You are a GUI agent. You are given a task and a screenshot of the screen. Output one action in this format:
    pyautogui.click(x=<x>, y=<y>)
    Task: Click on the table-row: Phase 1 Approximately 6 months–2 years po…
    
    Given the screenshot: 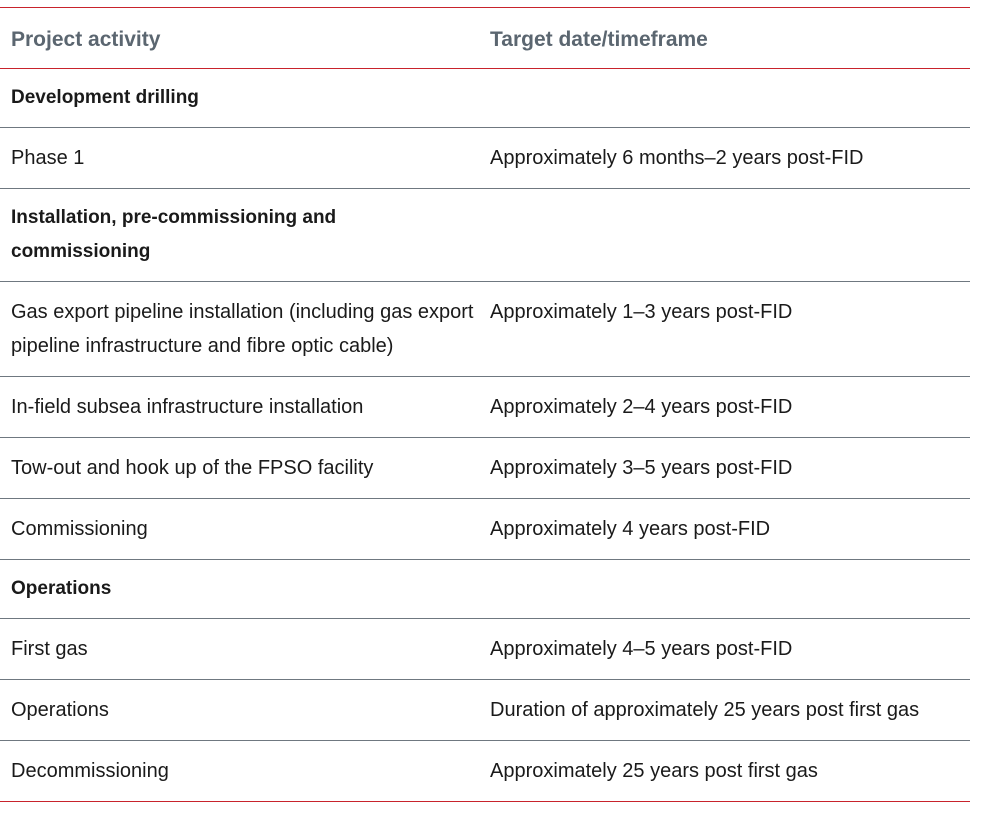 What is the action you would take?
    pyautogui.click(x=485, y=158)
    